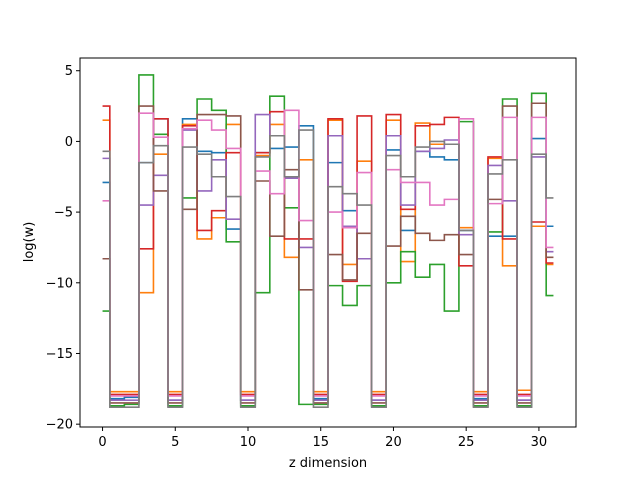 This screenshot has height=480, width=640. I want to click on y-tick-label: −5, so click(63, 213).